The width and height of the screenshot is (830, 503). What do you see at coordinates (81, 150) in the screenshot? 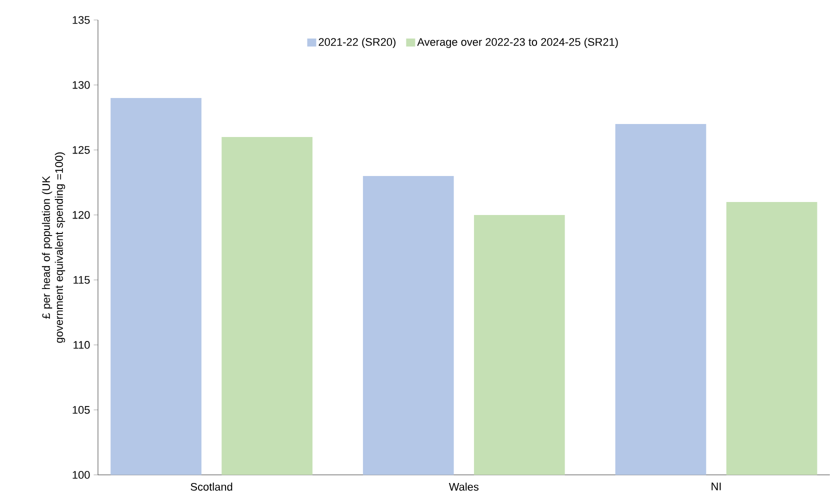
I see `y-tick-label: 125` at bounding box center [81, 150].